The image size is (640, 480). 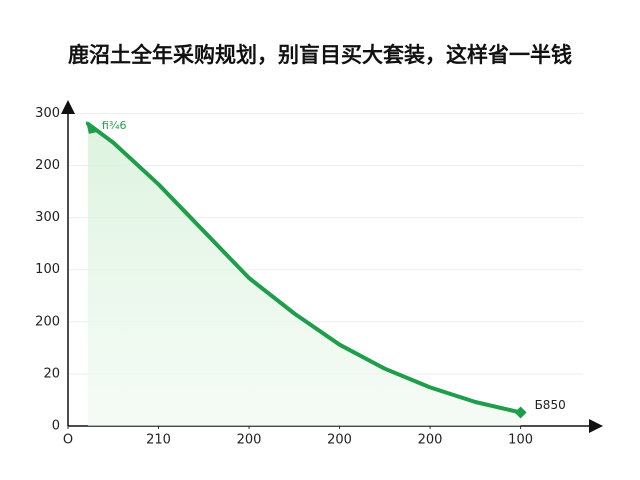 What do you see at coordinates (550, 405) in the screenshot?
I see `annotation: Б850` at bounding box center [550, 405].